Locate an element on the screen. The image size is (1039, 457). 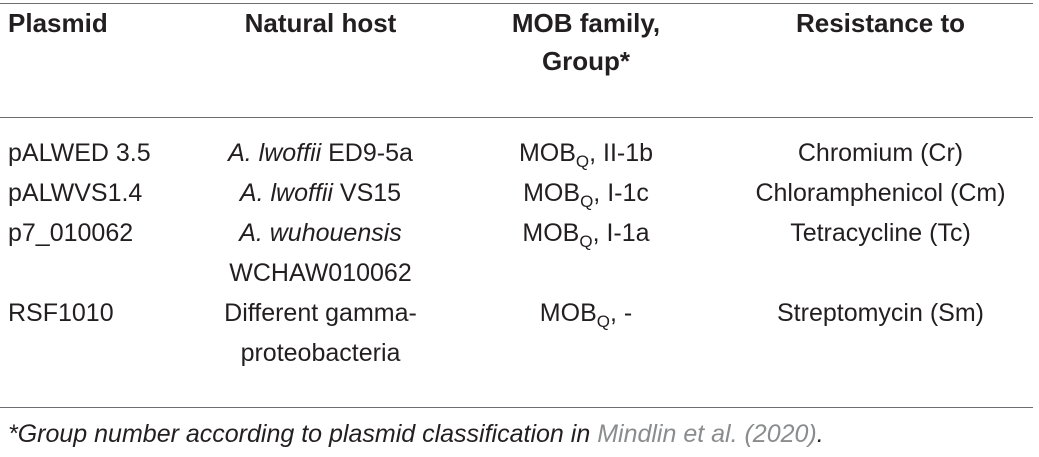
cell-resistance: Chromium (Cr) is located at coordinates (880, 153).